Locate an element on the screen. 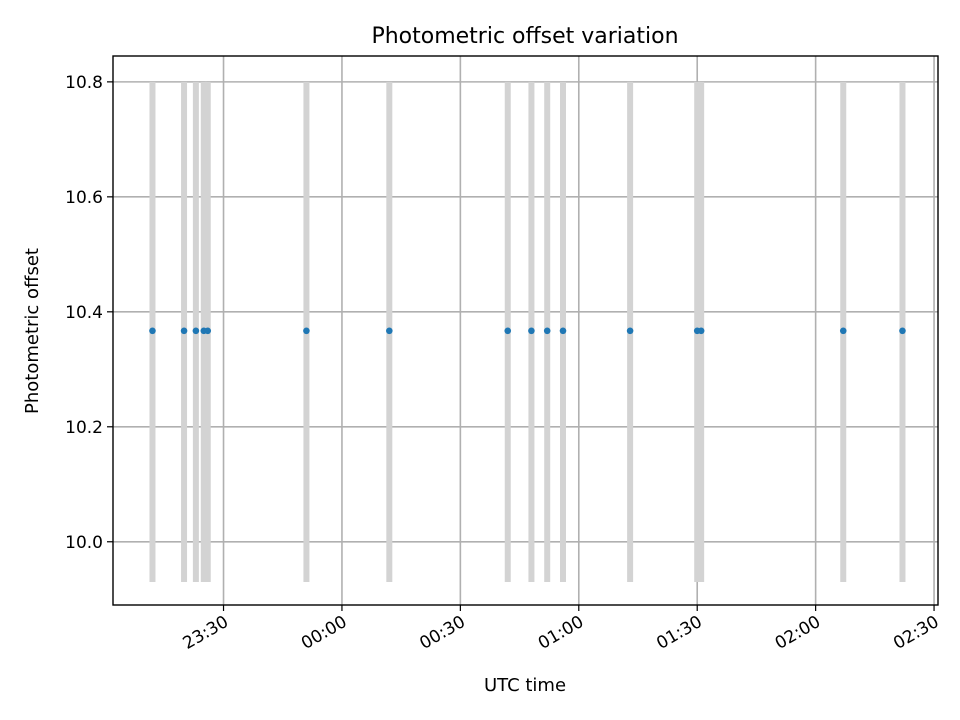 The image size is (960, 720). data-points is located at coordinates (527, 331).